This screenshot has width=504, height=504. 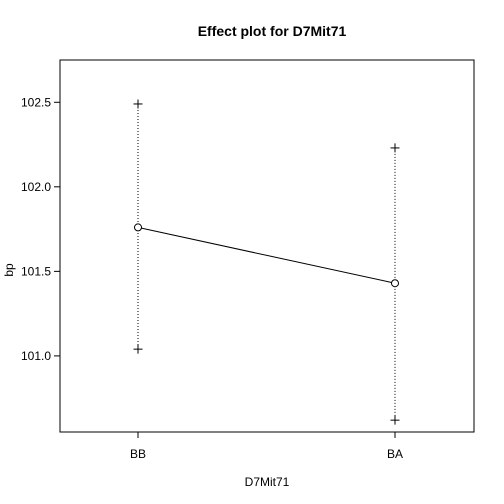 I want to click on y-axis-label: bp, so click(x=9, y=270).